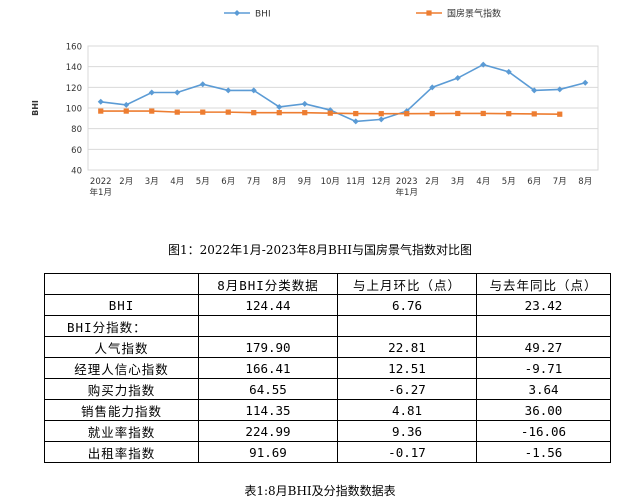 The width and height of the screenshot is (640, 504). What do you see at coordinates (509, 182) in the screenshot?
I see `x-tick-label: 5月` at bounding box center [509, 182].